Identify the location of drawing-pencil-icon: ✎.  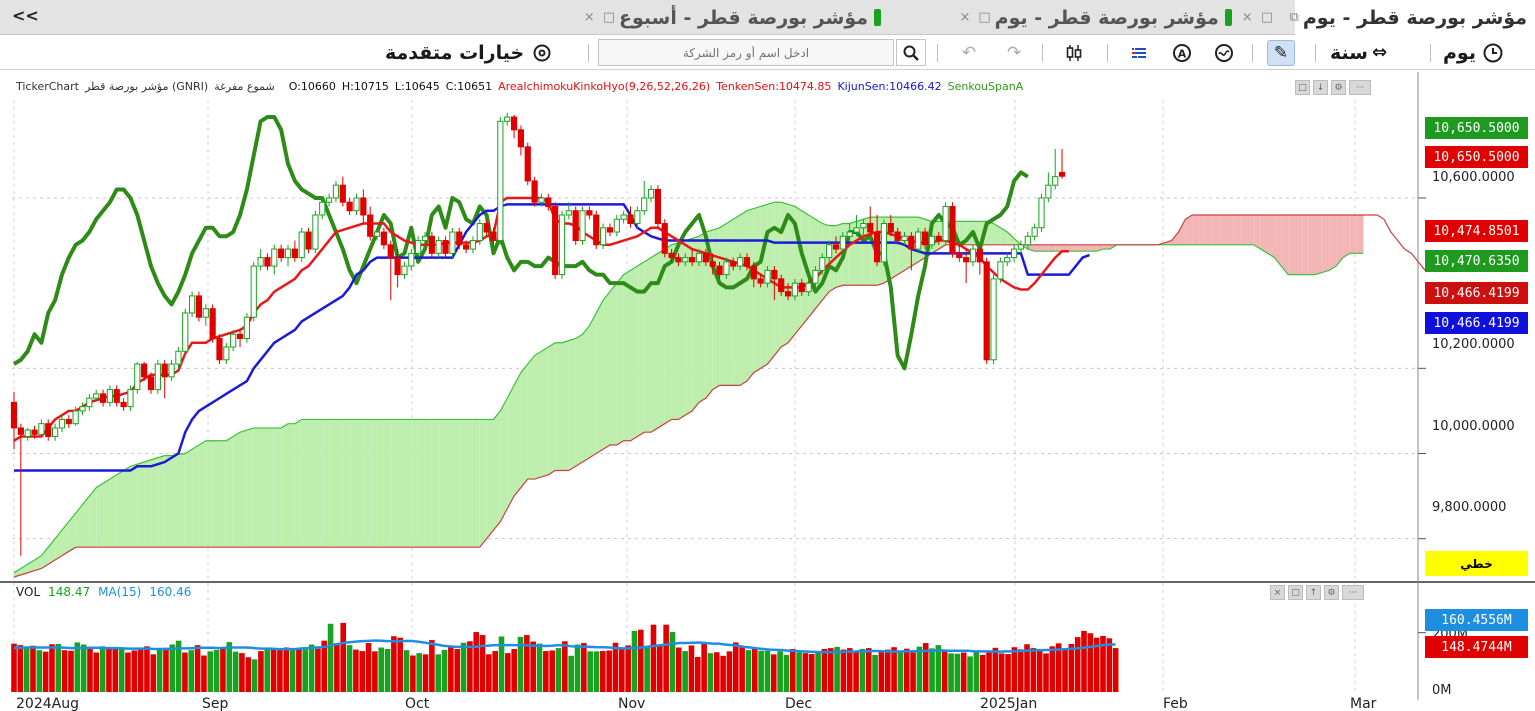
(1281, 53).